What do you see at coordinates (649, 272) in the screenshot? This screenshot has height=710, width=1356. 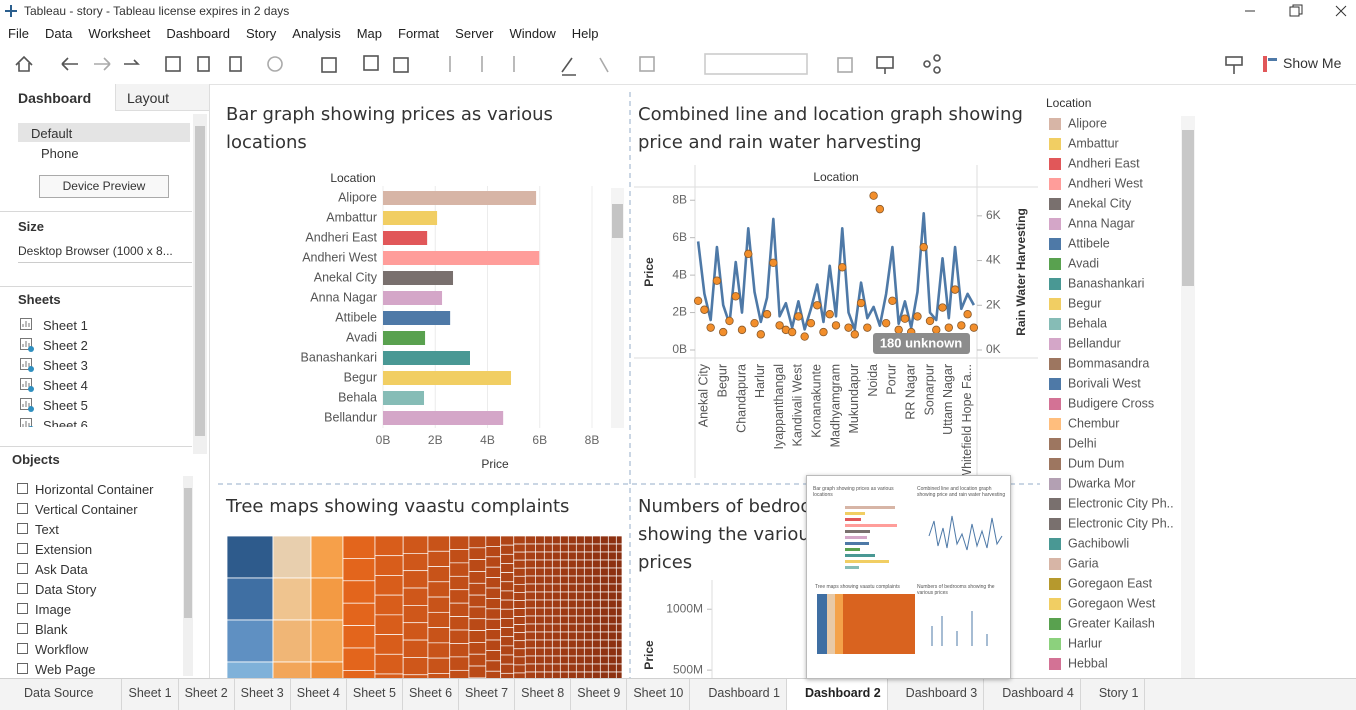 I see `axis-title: Price` at bounding box center [649, 272].